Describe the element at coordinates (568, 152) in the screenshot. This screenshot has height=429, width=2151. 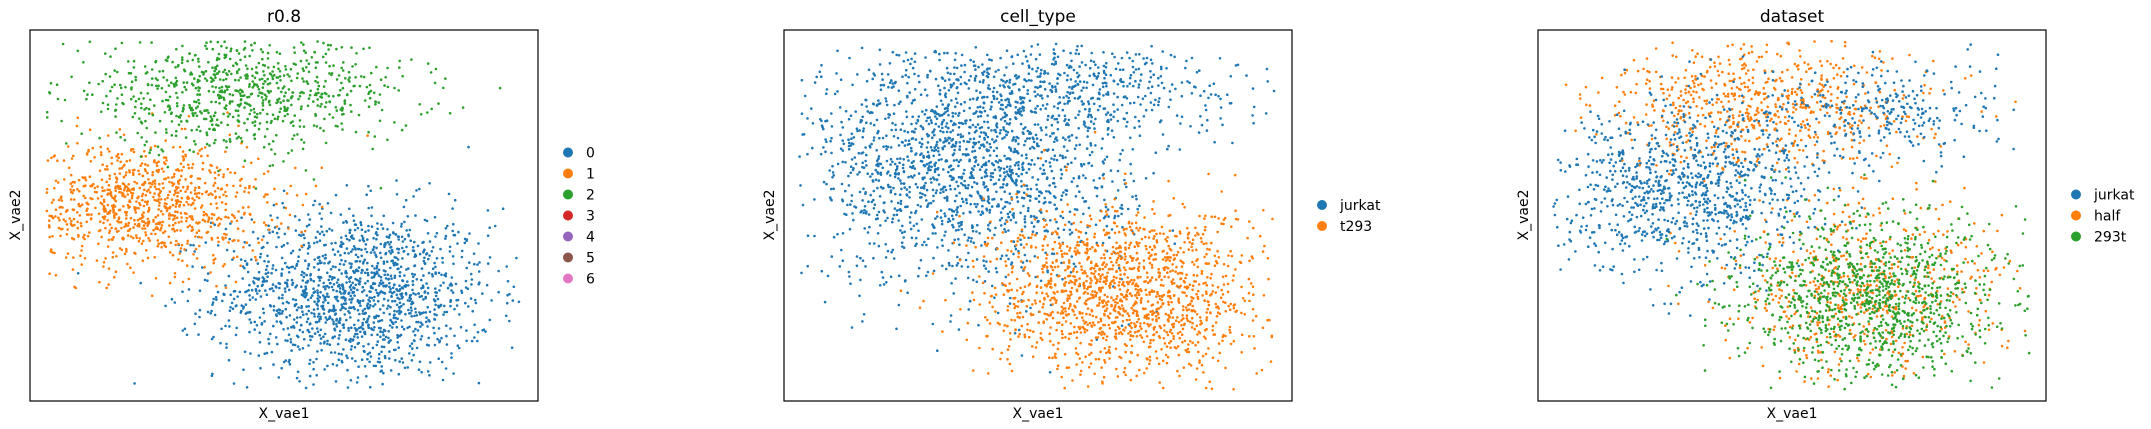
I see `legend-marker` at that location.